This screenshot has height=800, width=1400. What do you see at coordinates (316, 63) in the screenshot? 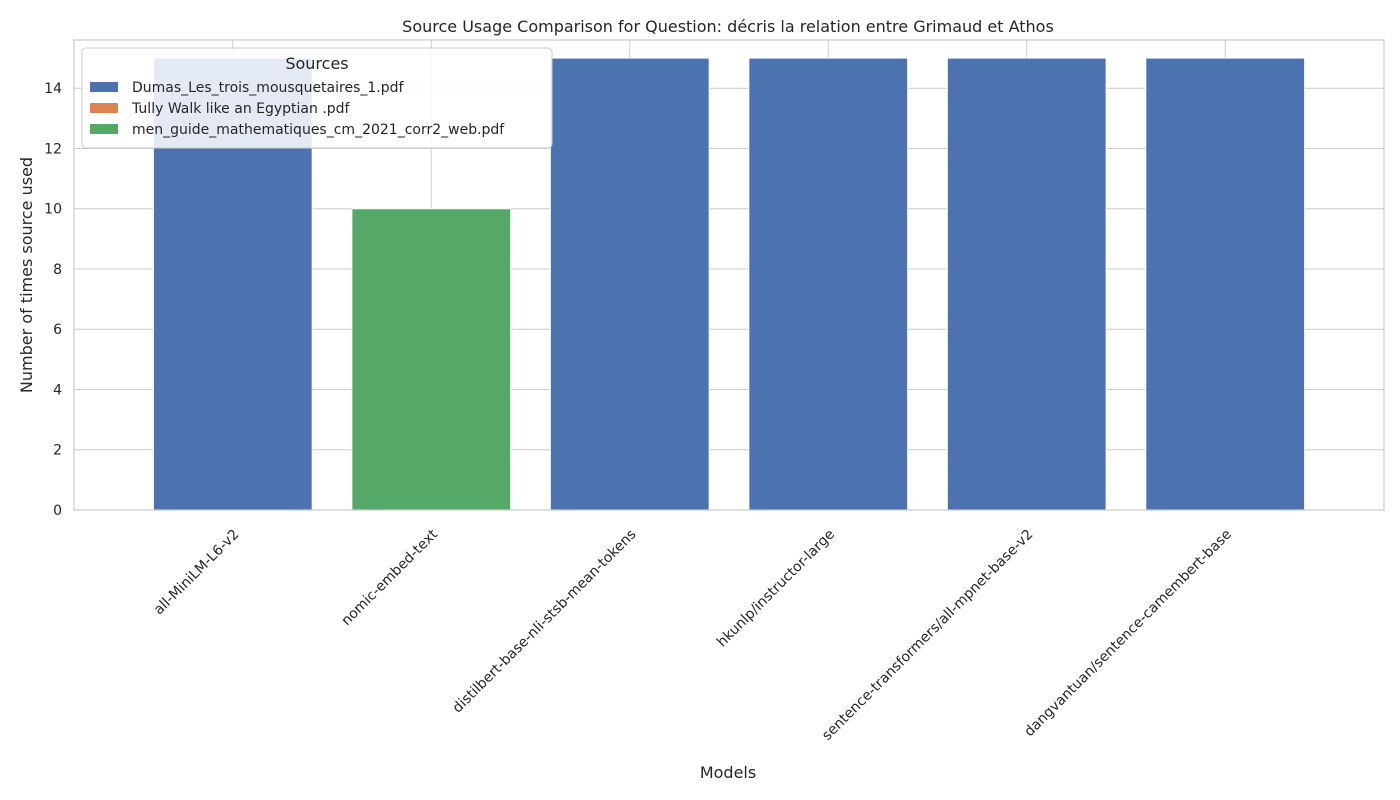
I see `legend-title: Sources` at bounding box center [316, 63].